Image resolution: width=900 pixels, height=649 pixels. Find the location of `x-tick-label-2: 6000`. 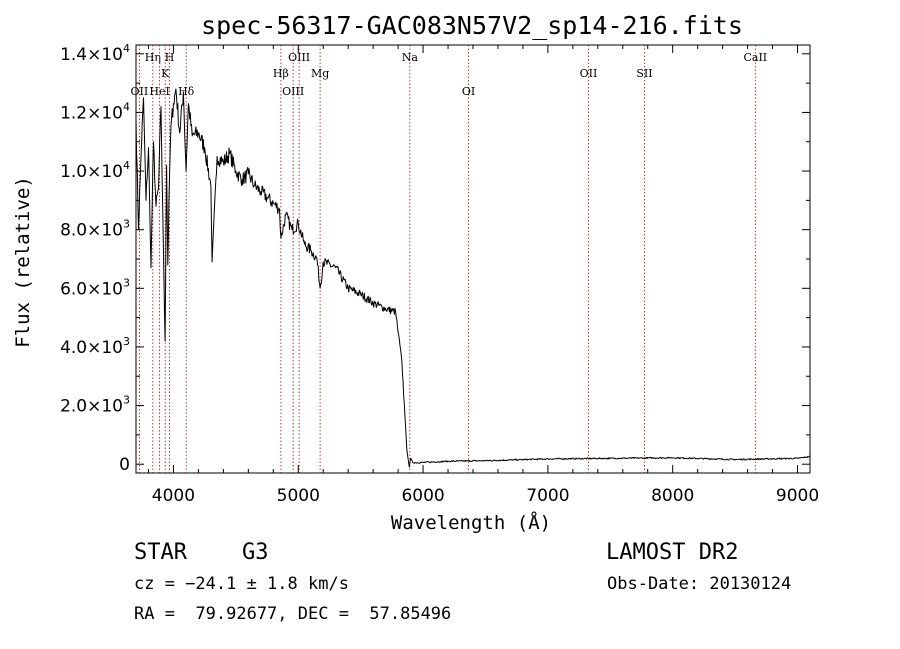

x-tick-label-2: 6000 is located at coordinates (422, 496).